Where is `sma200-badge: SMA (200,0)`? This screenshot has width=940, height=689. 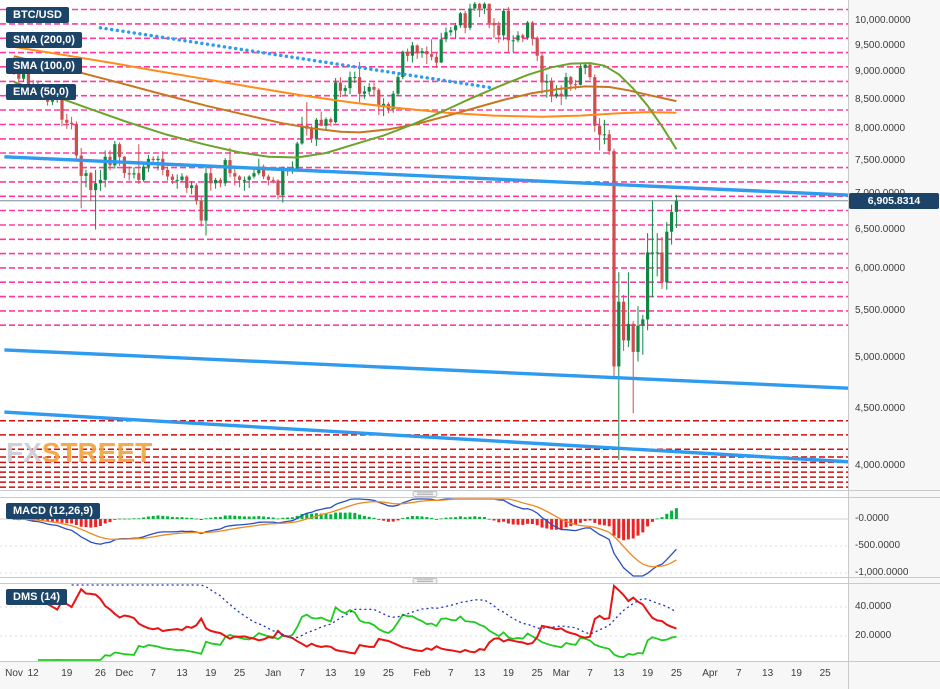
sma200-badge: SMA (200,0) is located at coordinates (44, 40).